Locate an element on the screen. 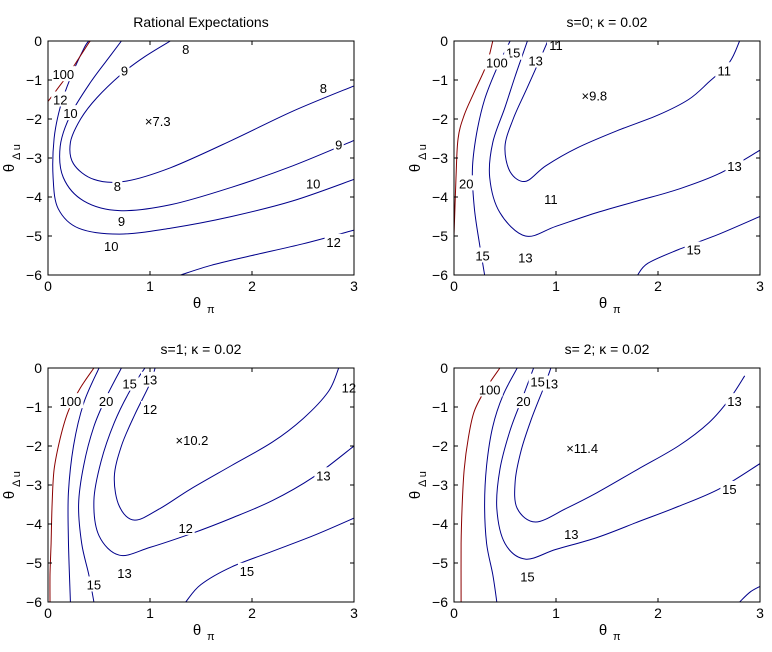 The width and height of the screenshot is (772, 652). panel-title: Rational Expectations is located at coordinates (200, 22).